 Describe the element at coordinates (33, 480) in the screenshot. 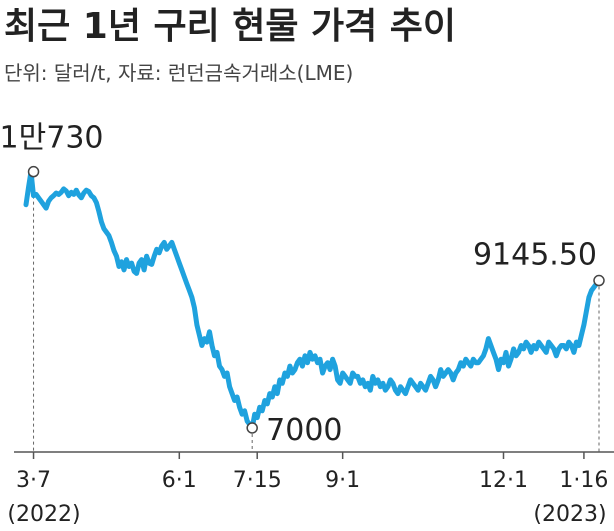

I see `x-tick-label-0: 3·7` at that location.